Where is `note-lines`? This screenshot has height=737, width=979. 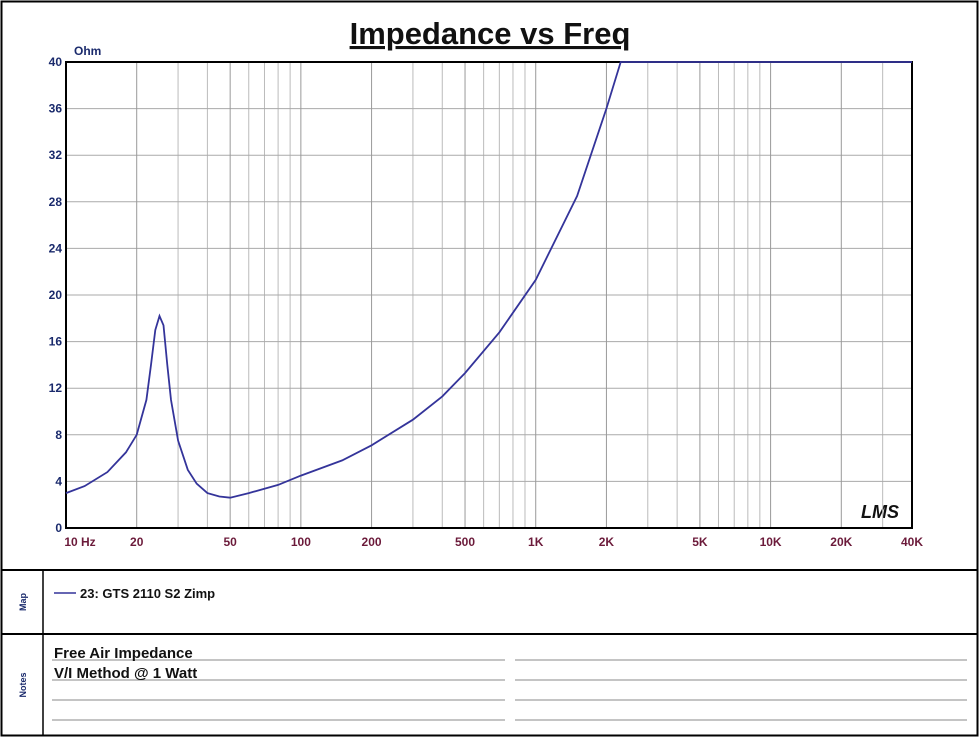 note-lines is located at coordinates (509, 690).